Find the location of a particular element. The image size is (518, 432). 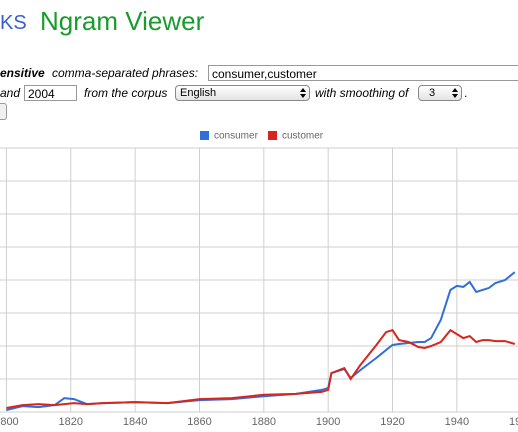

x-tick-label: 1940 is located at coordinates (457, 422).